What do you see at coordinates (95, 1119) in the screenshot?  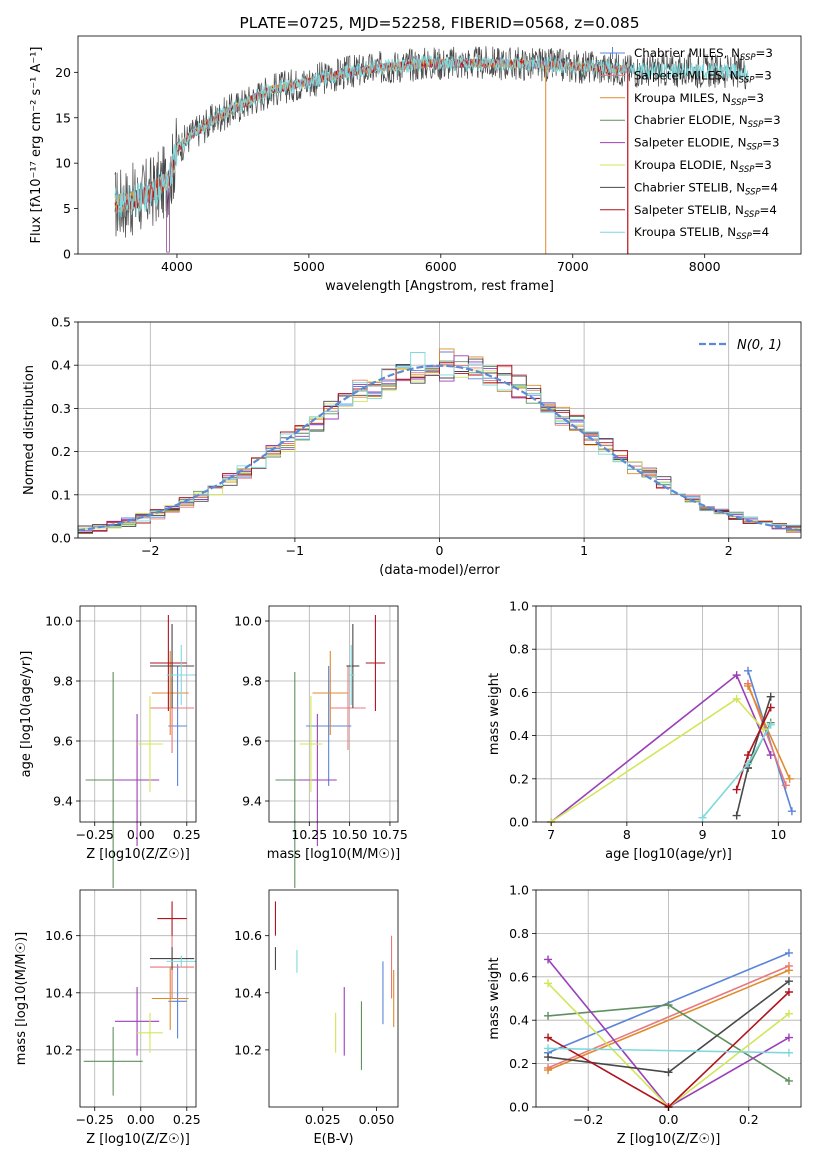 I see `mass_vs_Z-xtick-label: −0.25` at bounding box center [95, 1119].